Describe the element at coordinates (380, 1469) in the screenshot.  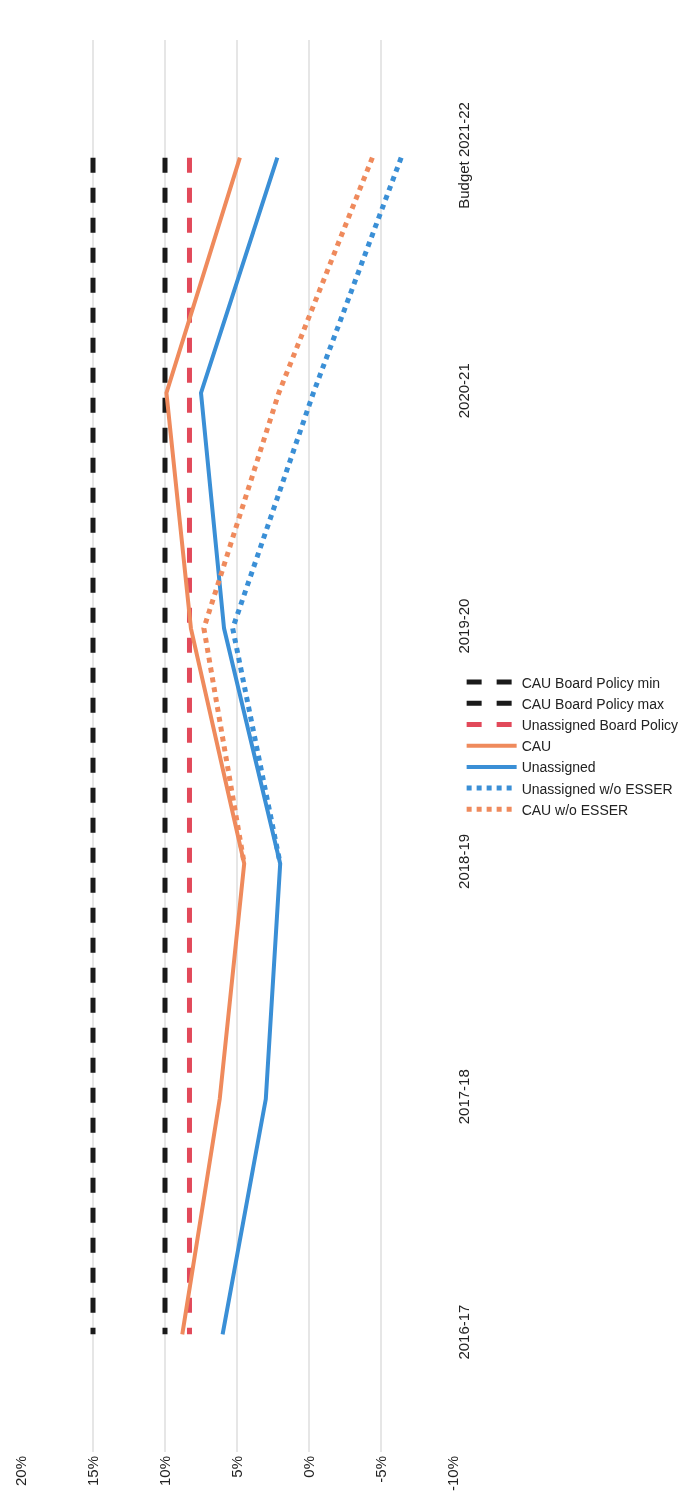
I see `x-tick-label: -5%` at that location.